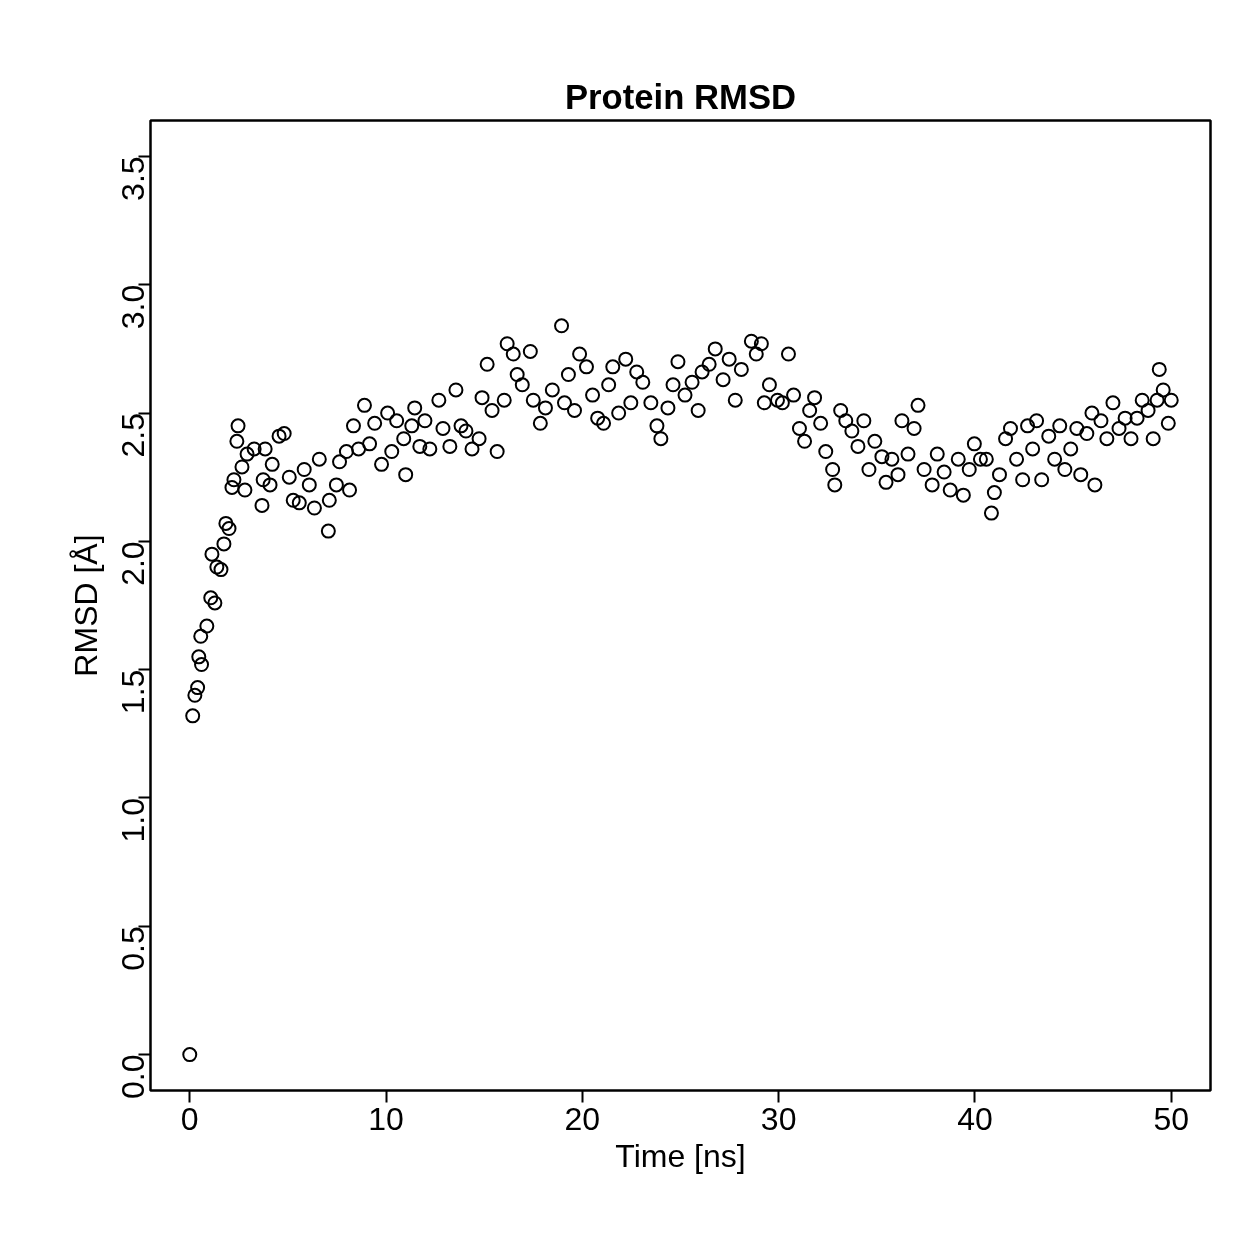 Image resolution: width=1259 pixels, height=1259 pixels. Describe the element at coordinates (133, 1077) in the screenshot. I see `y-tick-label: 0.0` at that location.